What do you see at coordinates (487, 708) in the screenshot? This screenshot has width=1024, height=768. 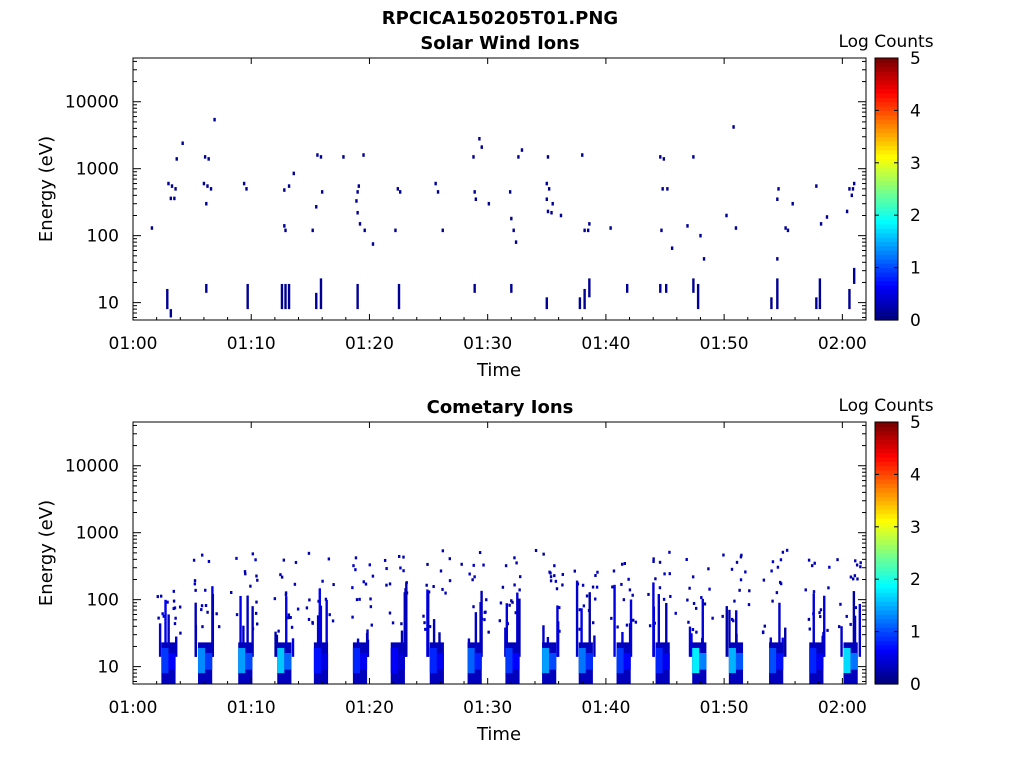 I see `x-tick-label: 01:30` at bounding box center [487, 708].